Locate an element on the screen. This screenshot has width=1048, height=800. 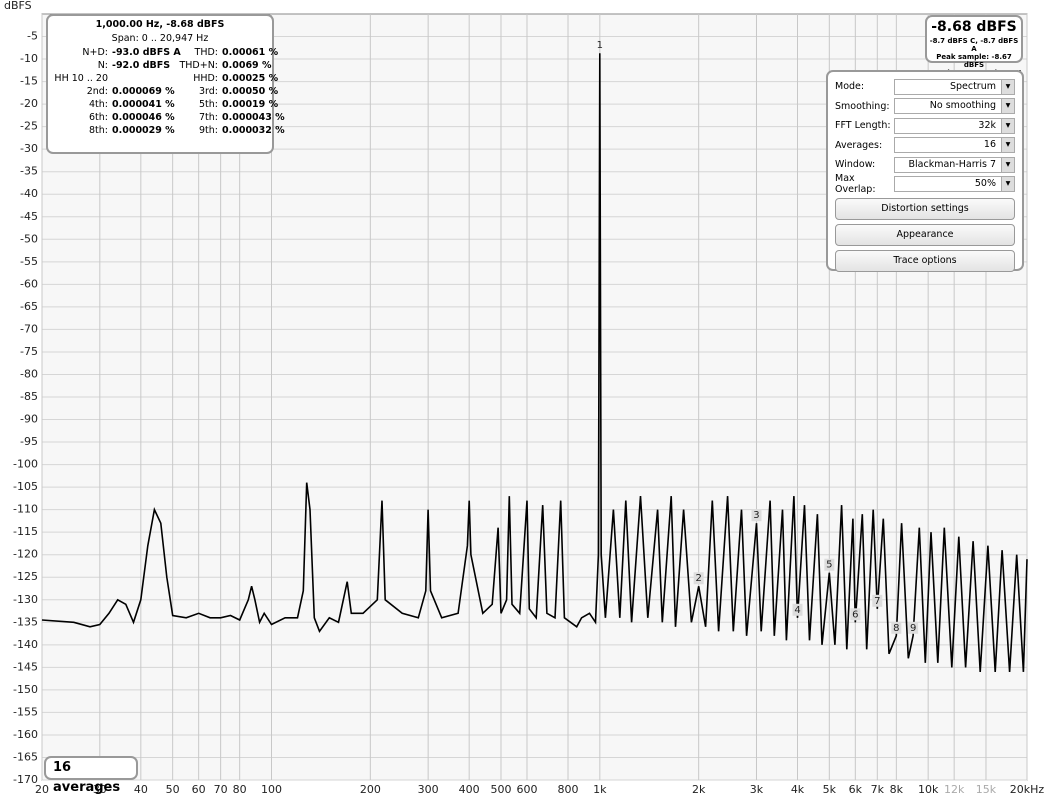
harmonic-label: 2 is located at coordinates (698, 578).